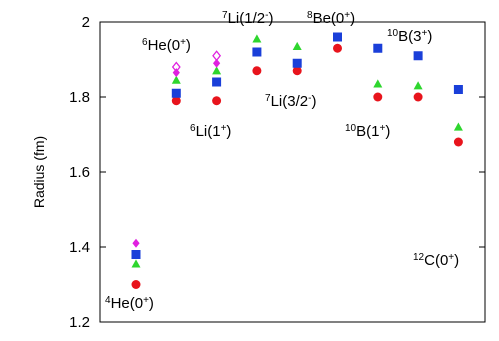  I want to click on annotation-text: Li(3/2, so click(290, 101).